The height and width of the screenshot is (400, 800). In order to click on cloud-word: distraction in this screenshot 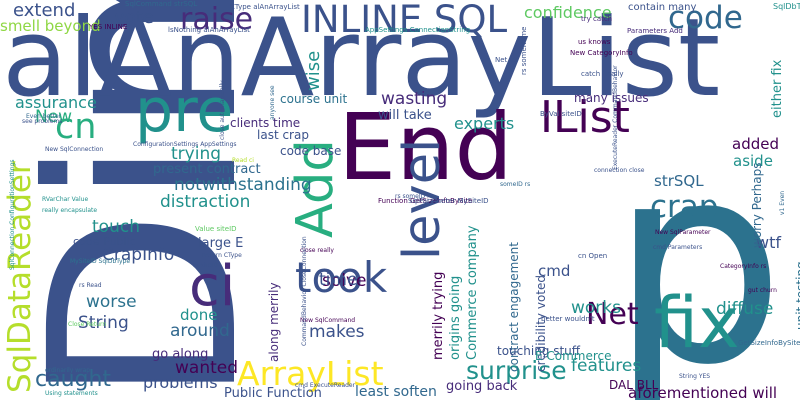, I will do `click(205, 202)`.